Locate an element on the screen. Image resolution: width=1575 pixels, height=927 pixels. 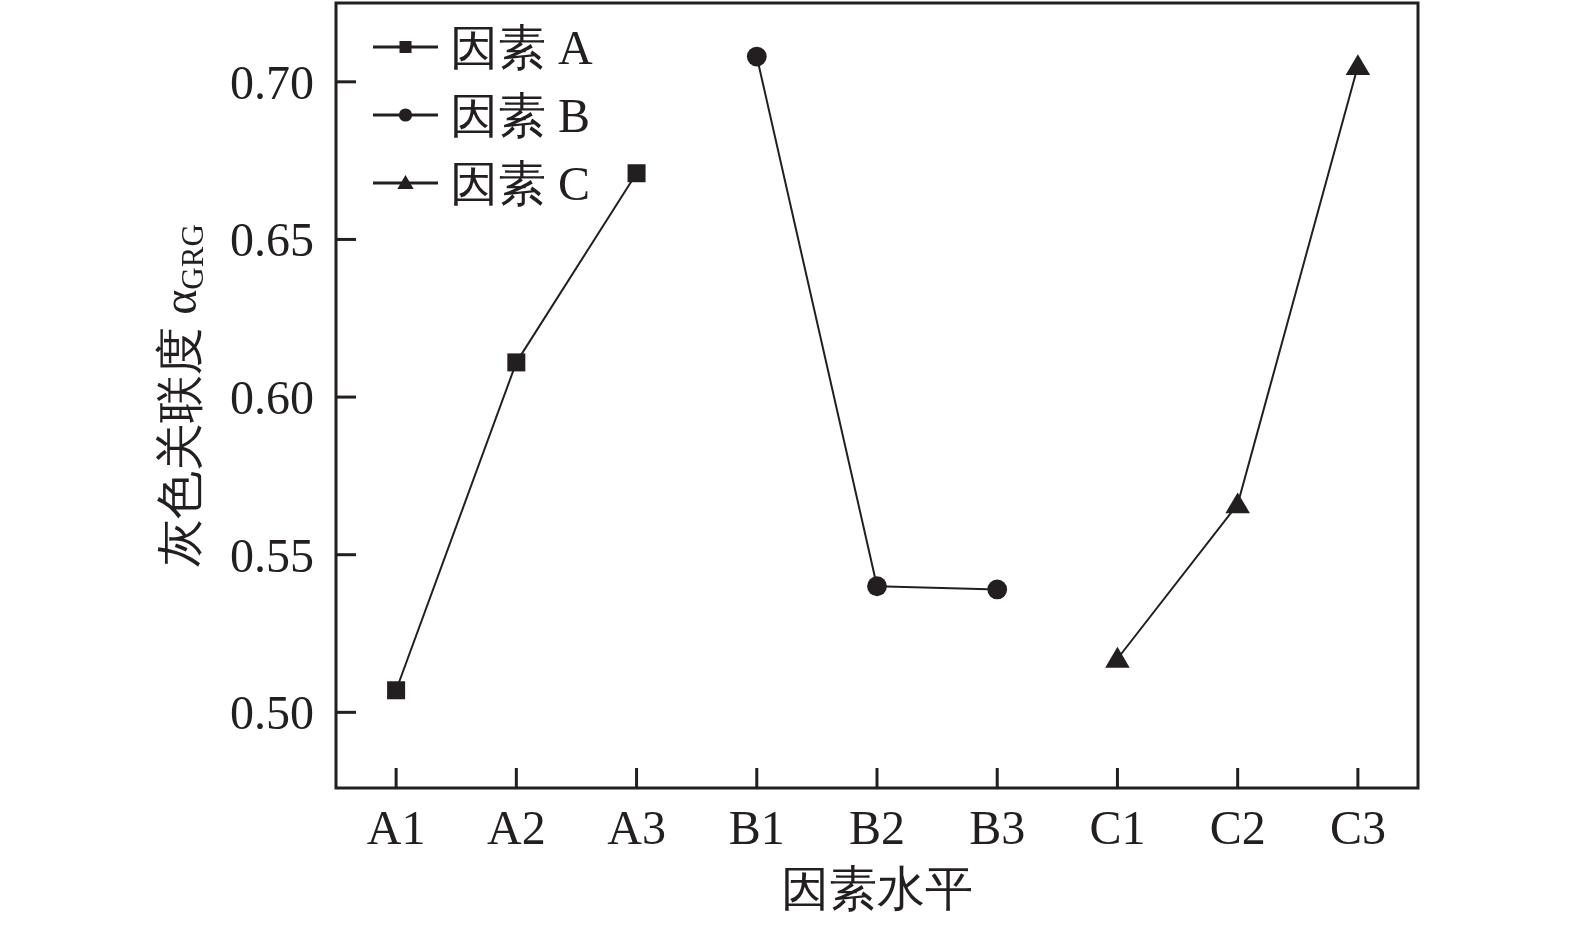
x-tick-label: C3 is located at coordinates (1357, 827).